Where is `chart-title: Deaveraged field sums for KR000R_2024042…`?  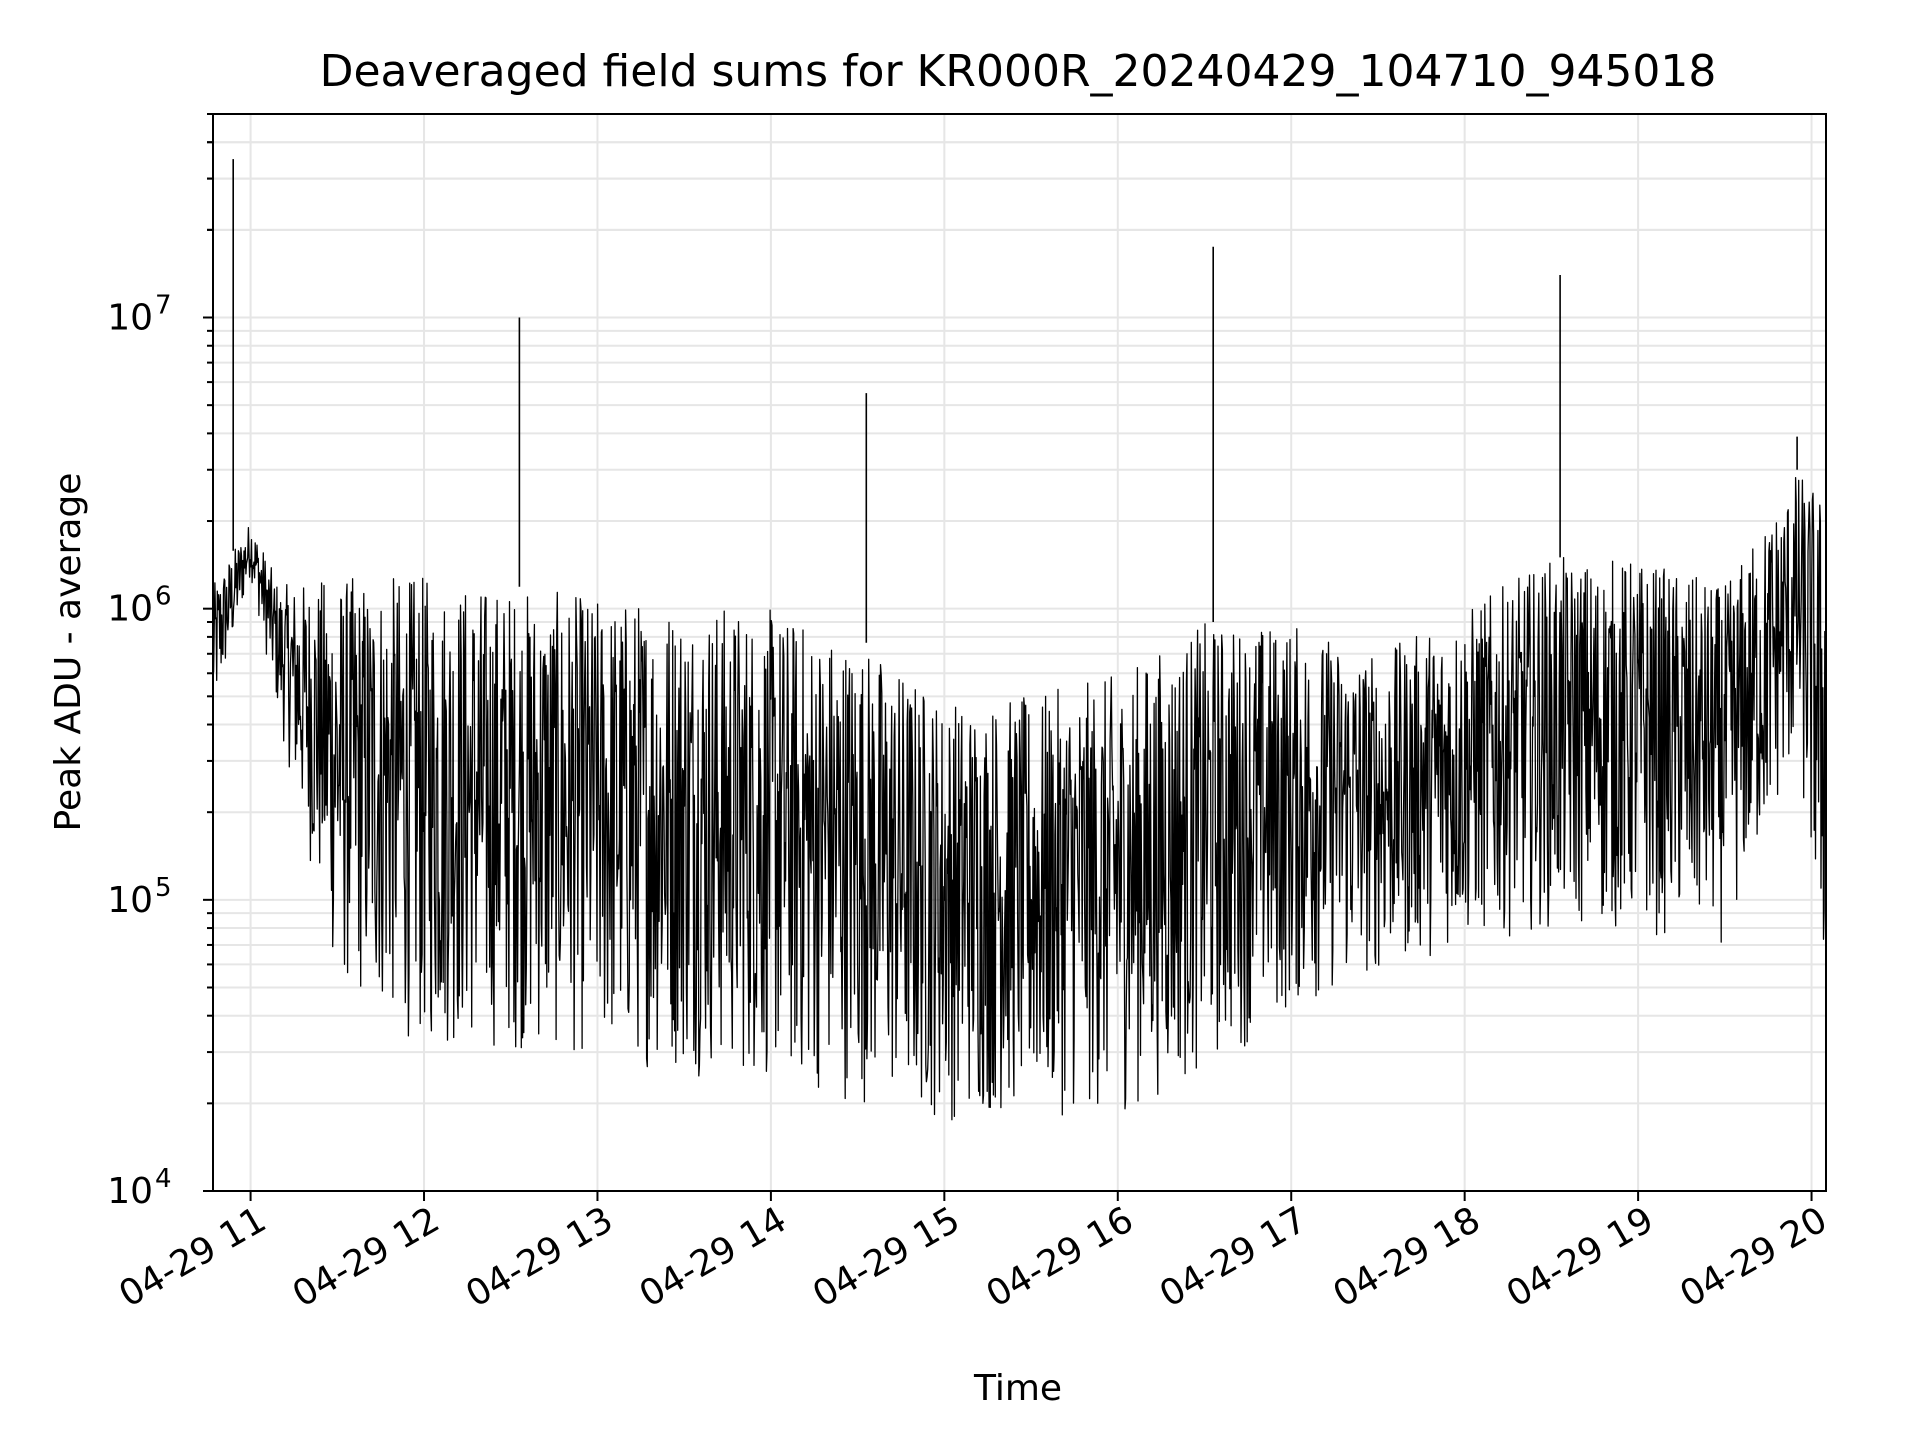 chart-title: Deaveraged field sums for KR000R_2024042… is located at coordinates (1018, 71).